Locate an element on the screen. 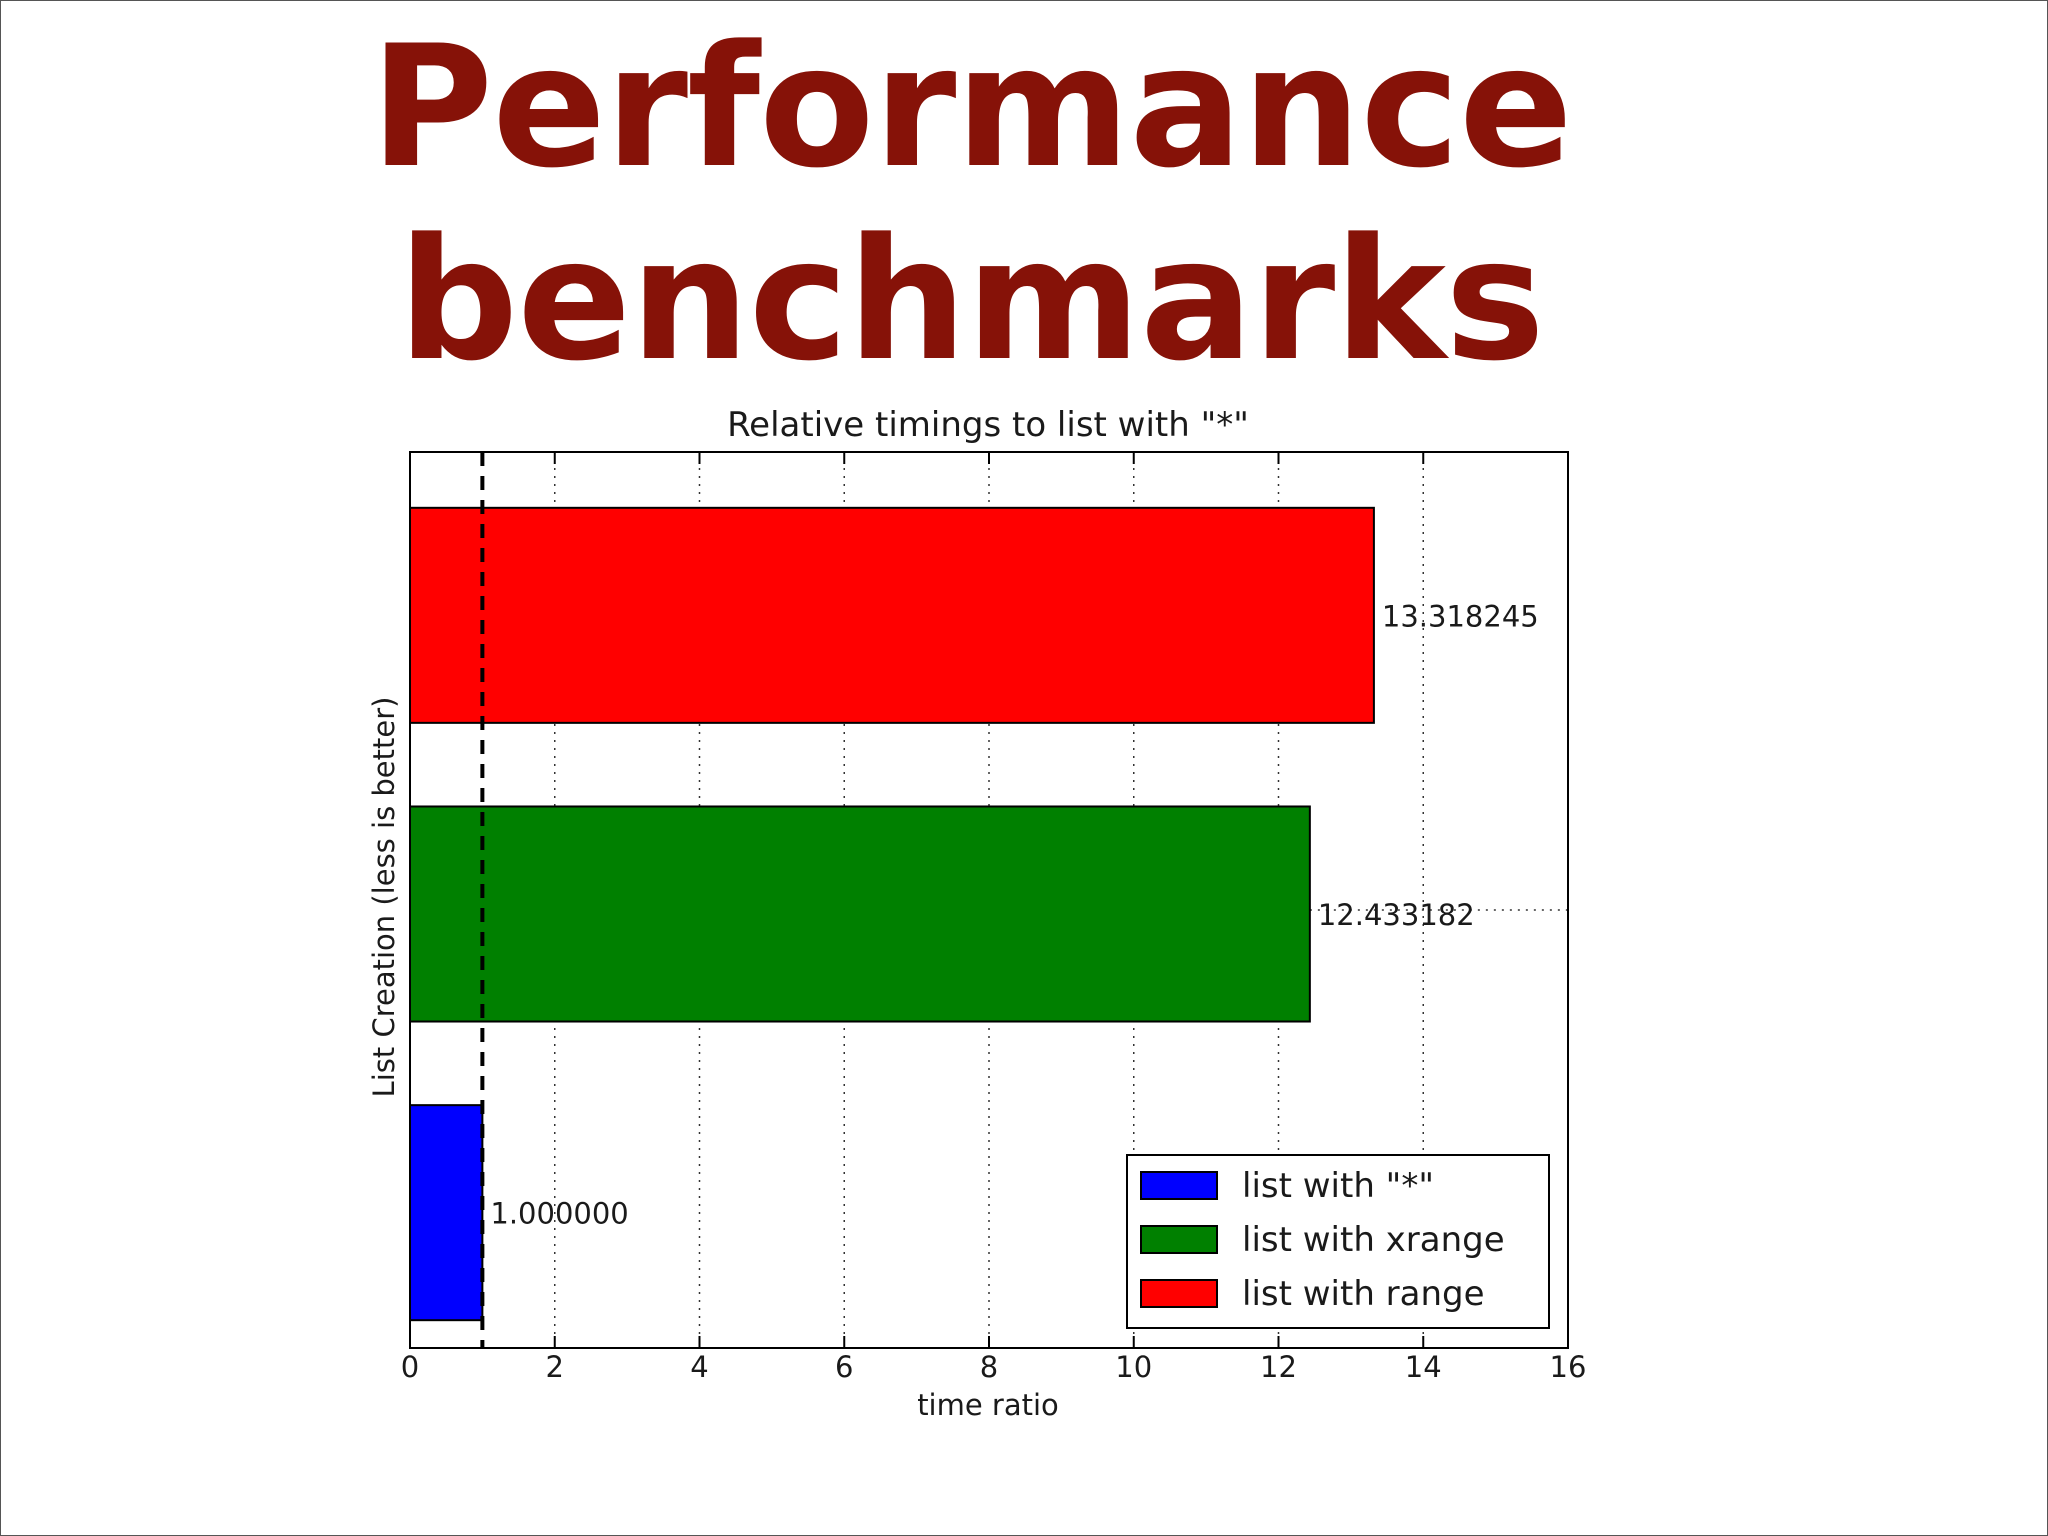  x-tick-label: 14 is located at coordinates (1423, 1367).